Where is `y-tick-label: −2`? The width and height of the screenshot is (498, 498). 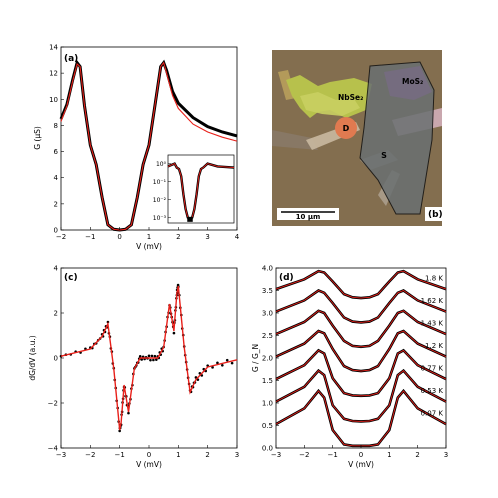
y-tick-label: −2 is located at coordinates (53, 404).